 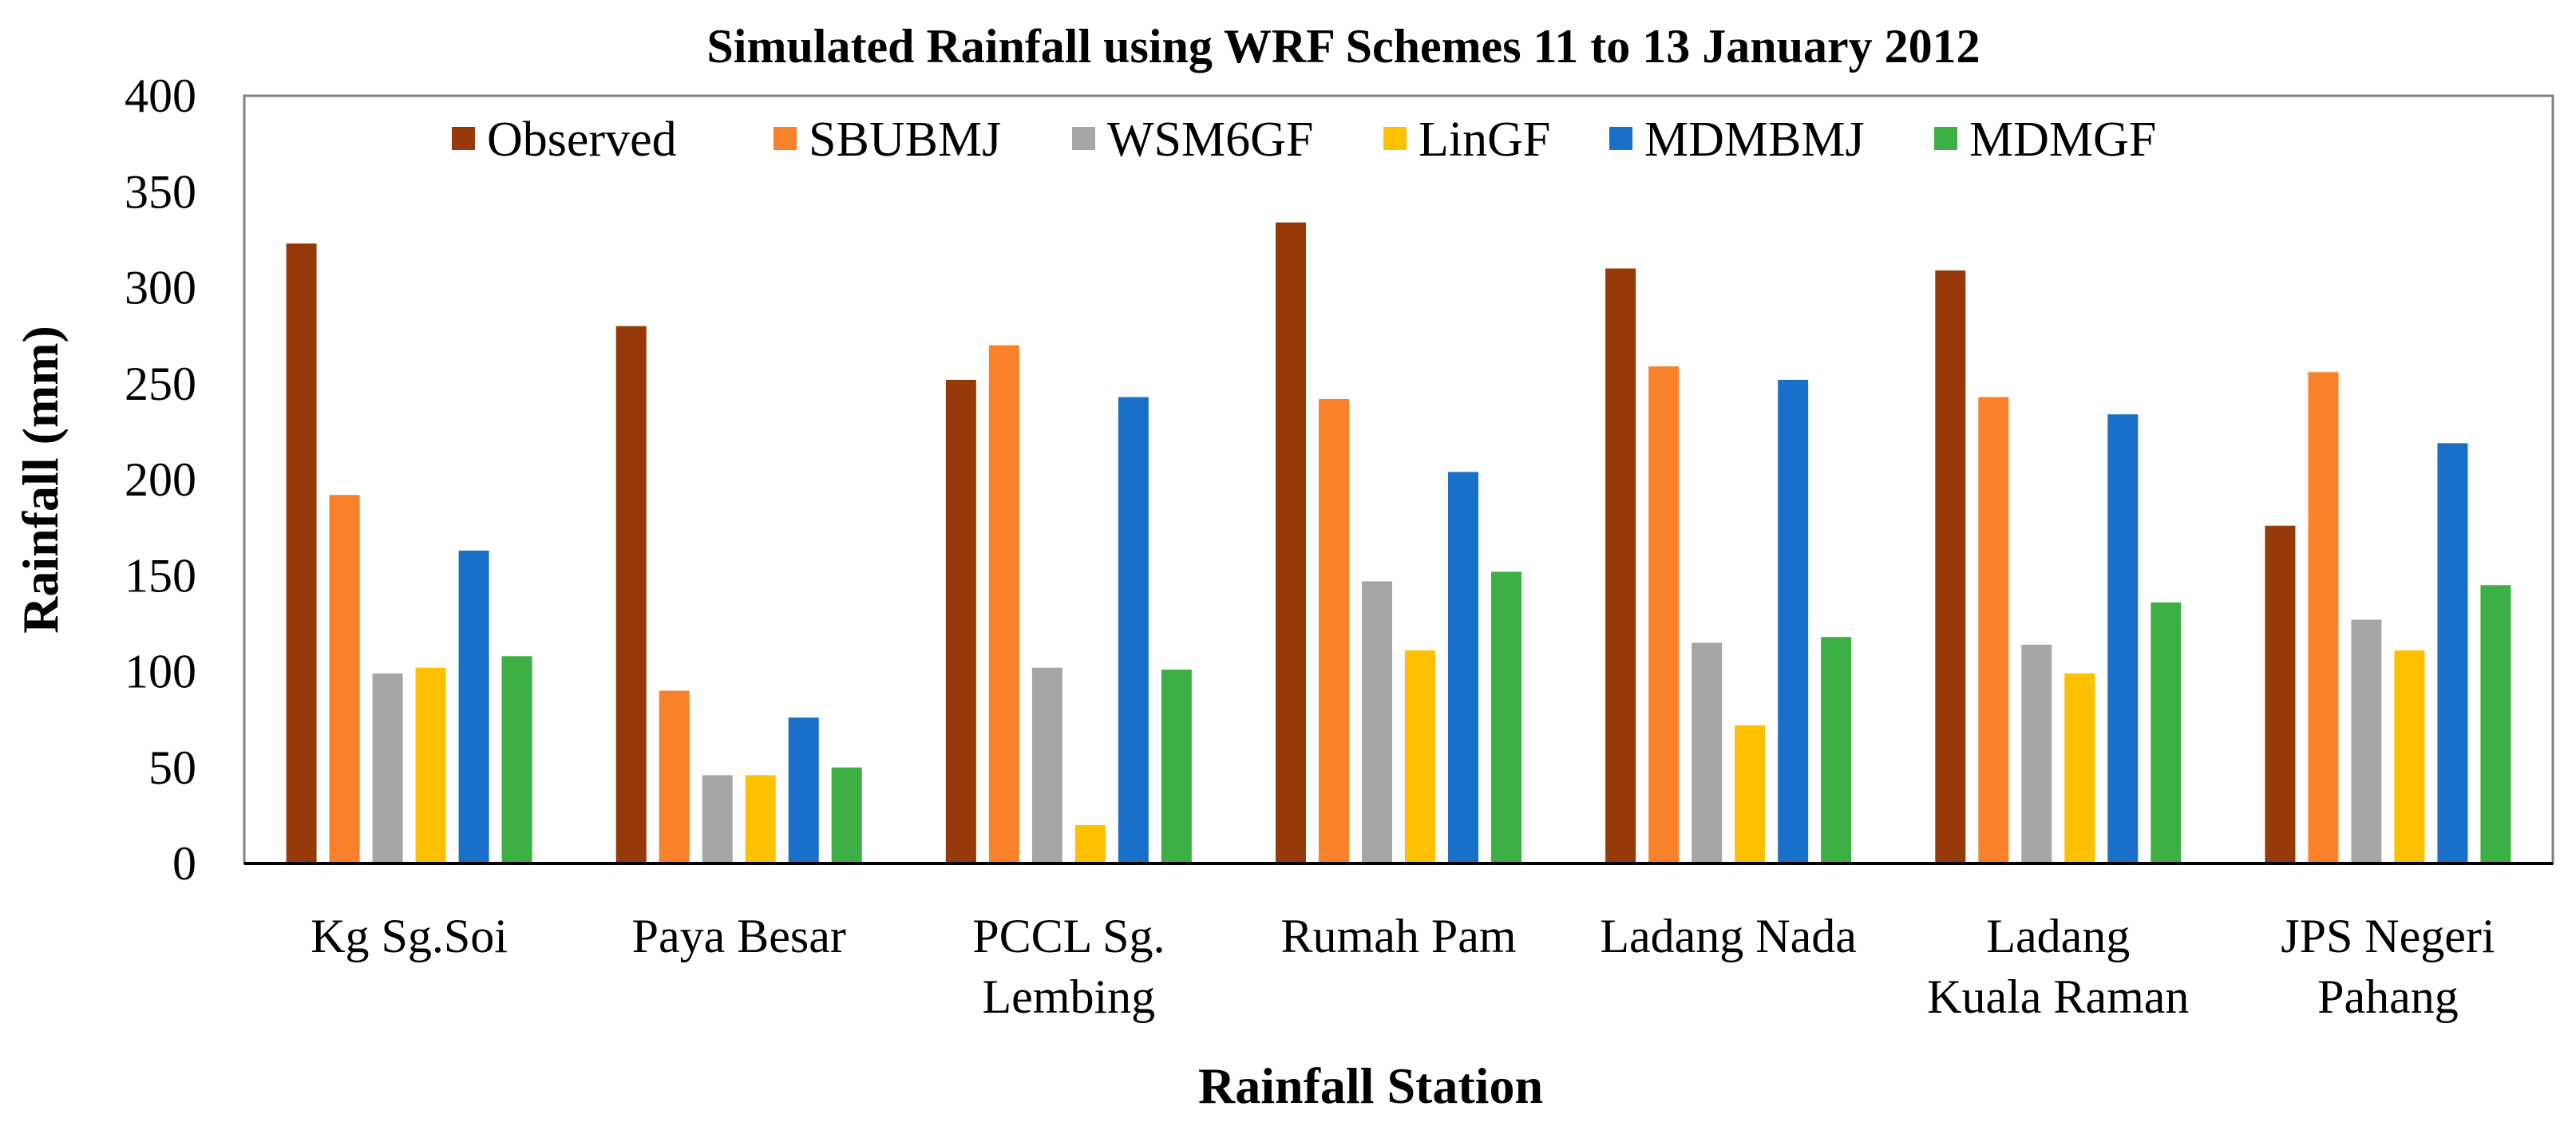 What do you see at coordinates (2062, 140) in the screenshot?
I see `legend-label-mdmgf: MDMGF` at bounding box center [2062, 140].